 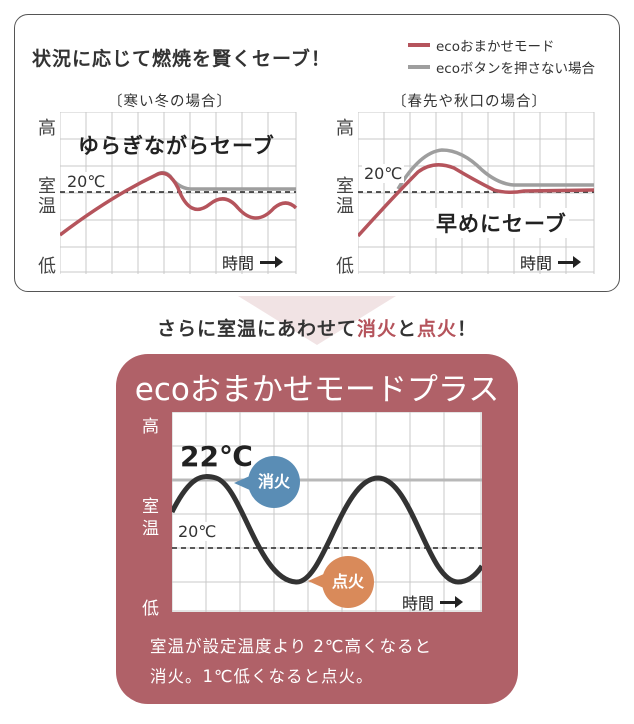 I want to click on caption-line-1: 室温が設定温度より 2℃高くなると, so click(x=291, y=646).